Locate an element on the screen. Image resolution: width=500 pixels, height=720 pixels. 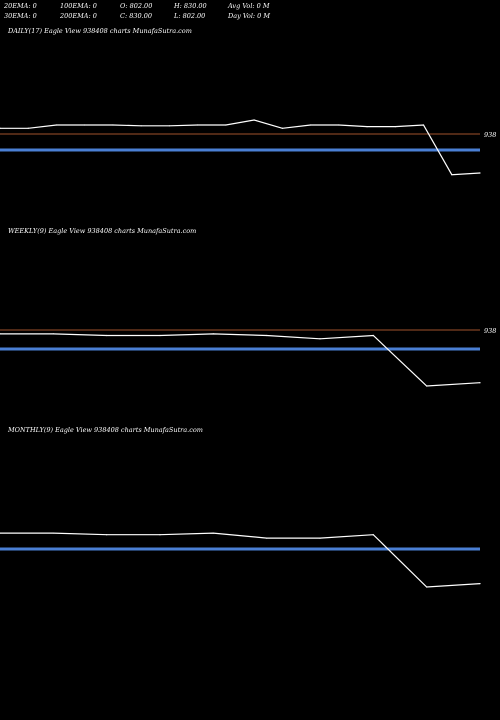
ema20-label: 20EMA: 0 is located at coordinates (20, 6).